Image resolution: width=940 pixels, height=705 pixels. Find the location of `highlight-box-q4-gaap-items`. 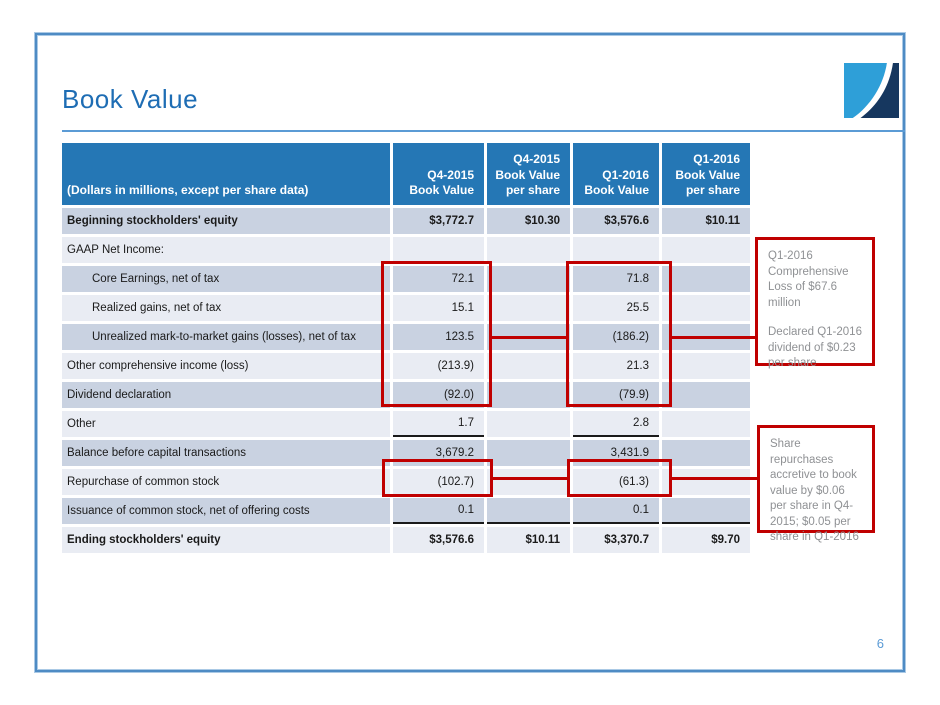

highlight-box-q4-gaap-items is located at coordinates (436, 334).